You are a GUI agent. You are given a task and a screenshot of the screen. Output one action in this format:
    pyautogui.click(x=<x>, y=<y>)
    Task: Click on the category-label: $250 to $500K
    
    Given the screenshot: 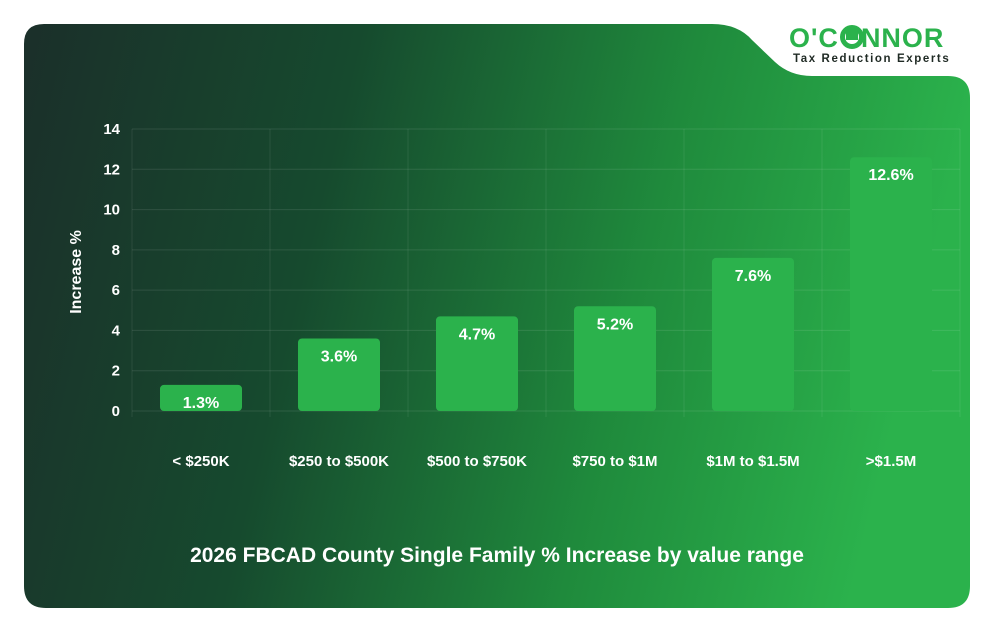 What is the action you would take?
    pyautogui.click(x=339, y=461)
    